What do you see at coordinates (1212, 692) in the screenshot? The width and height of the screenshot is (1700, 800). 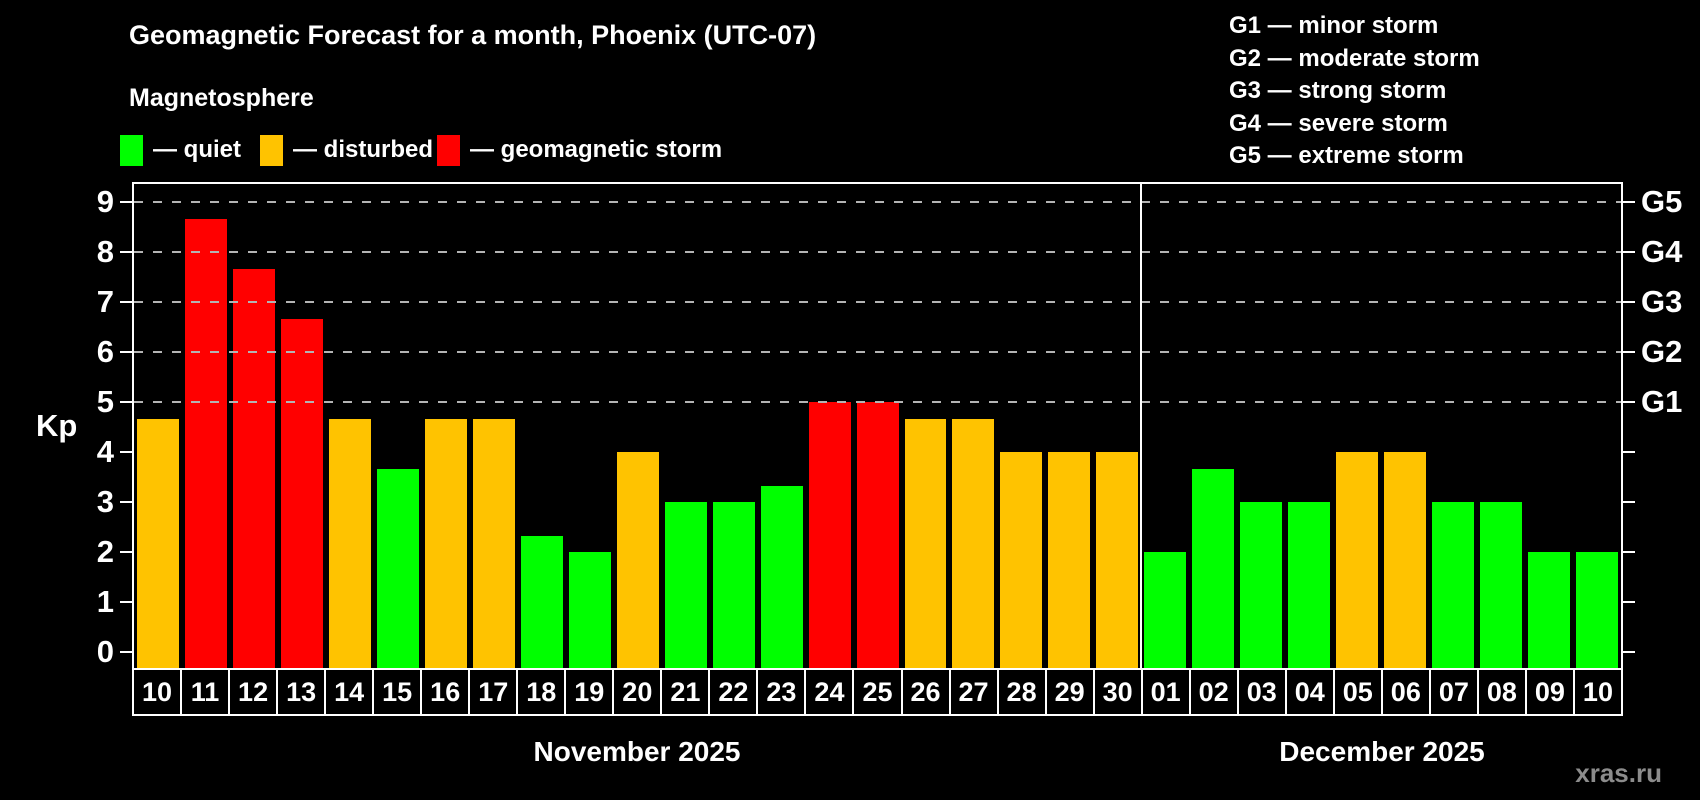 I see `day-cell-dec-02: 02` at bounding box center [1212, 692].